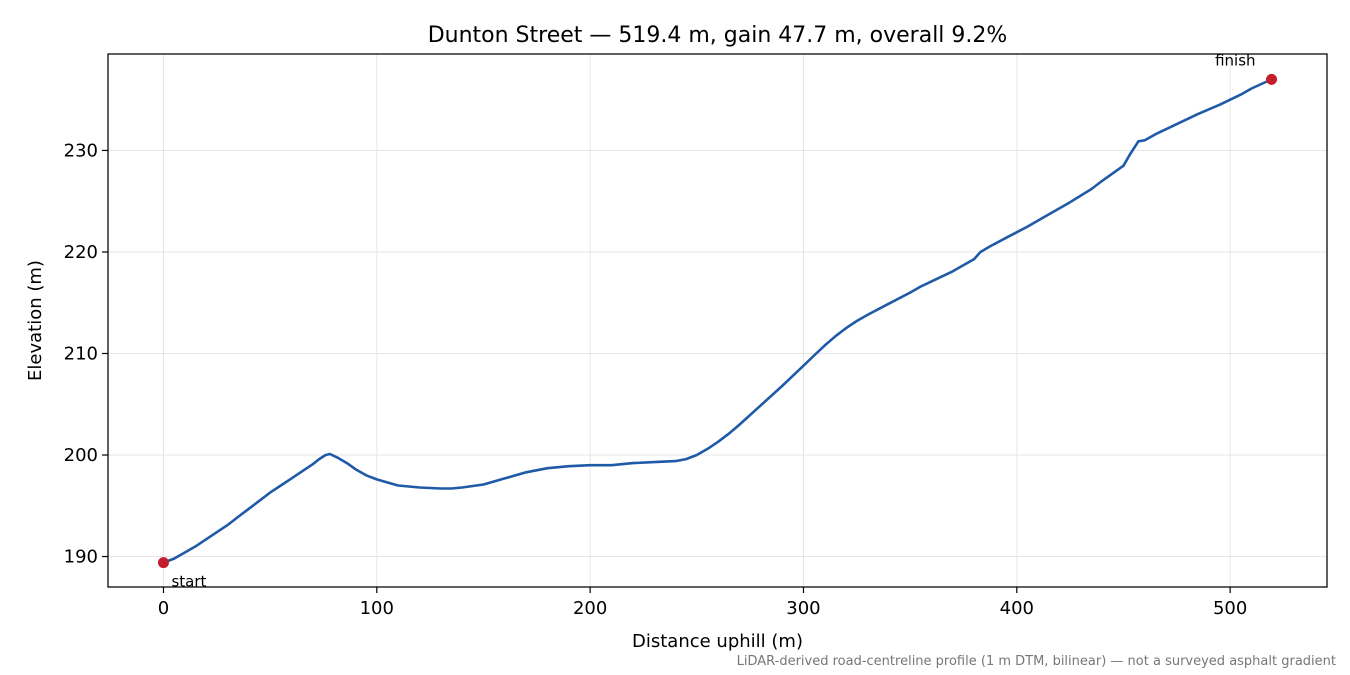  What do you see at coordinates (81, 557) in the screenshot?
I see `y-tick-label: 190` at bounding box center [81, 557].